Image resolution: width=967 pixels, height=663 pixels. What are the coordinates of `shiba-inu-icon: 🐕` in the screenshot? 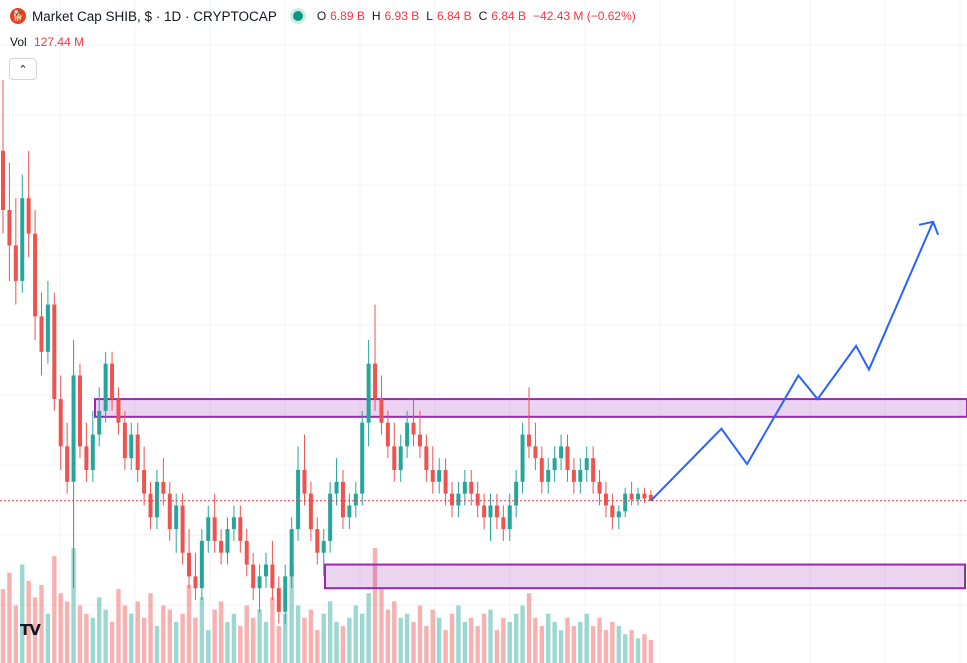 It's located at (18, 16).